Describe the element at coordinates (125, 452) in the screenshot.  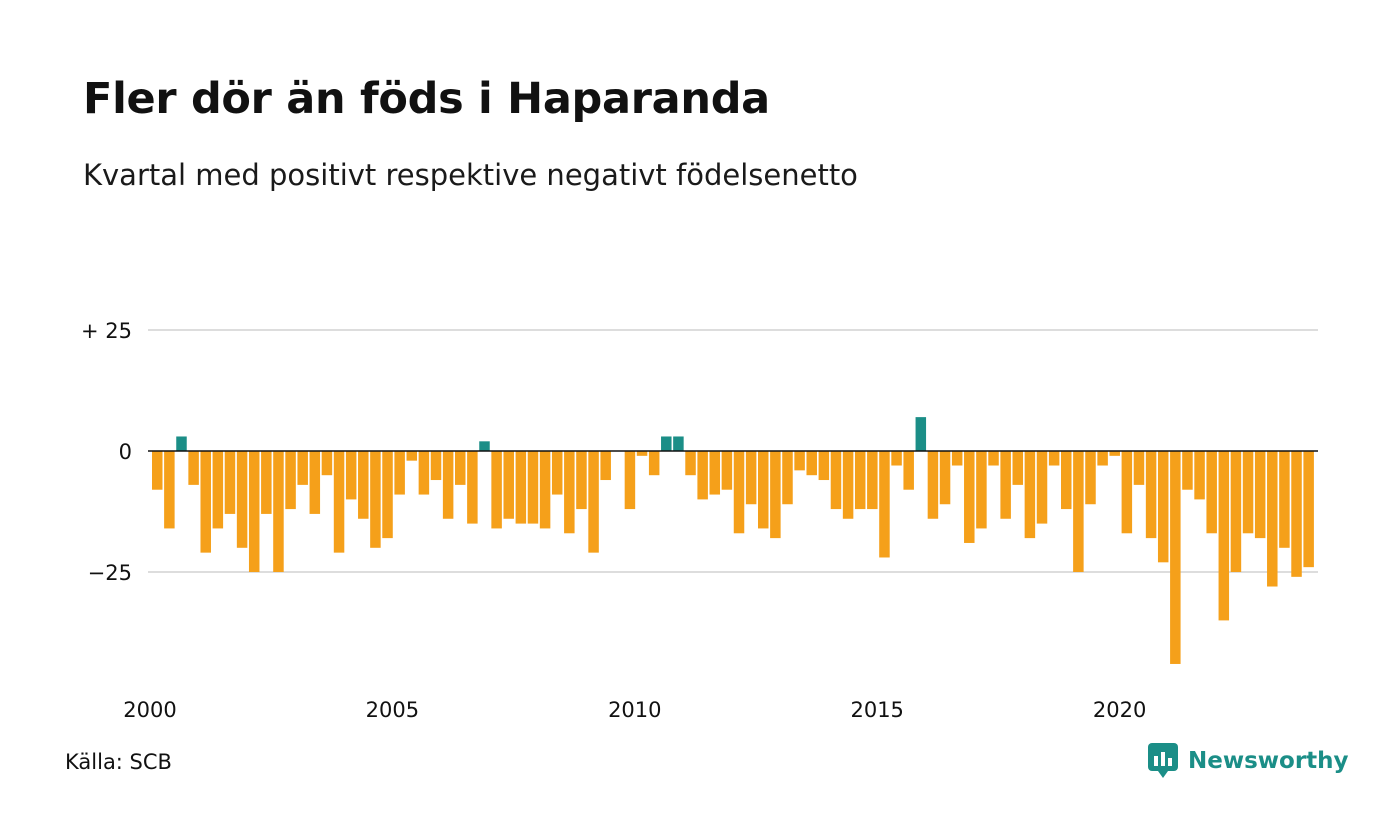
I see `y-tick-label: 0` at that location.